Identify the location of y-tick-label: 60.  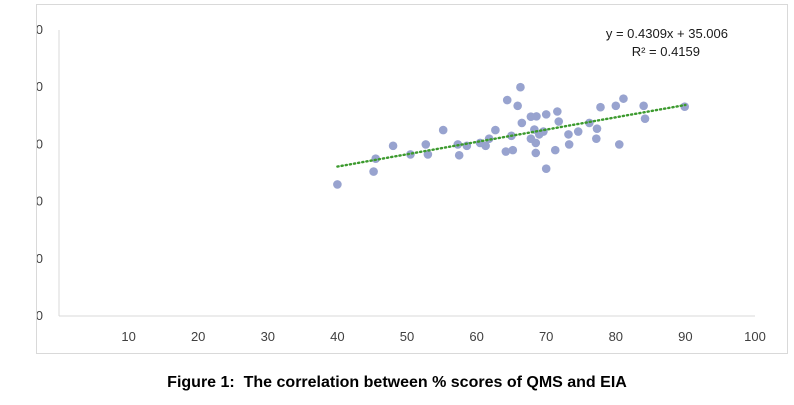
(40, 143).